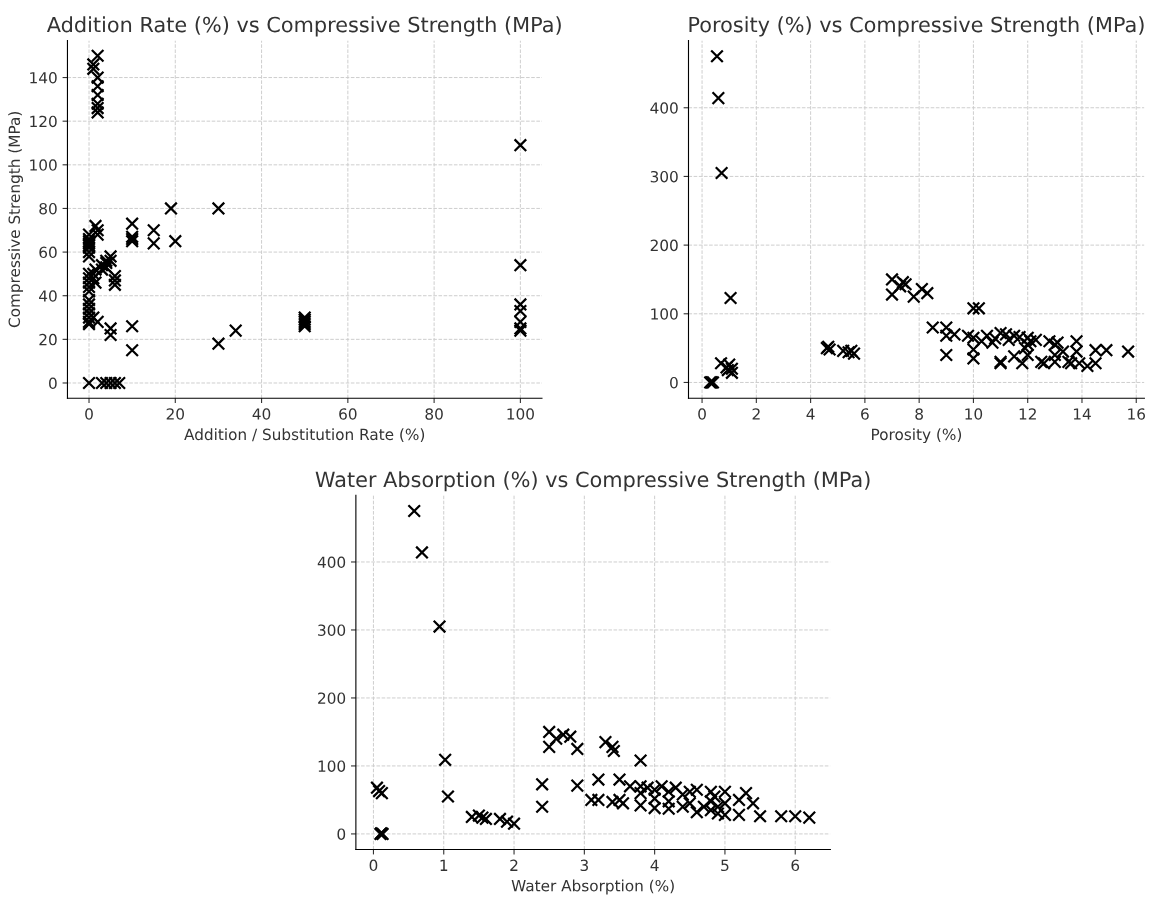 Image resolution: width=1163 pixels, height=899 pixels. Describe the element at coordinates (917, 436) in the screenshot. I see `x-axis-title: Porosity (%)` at that location.